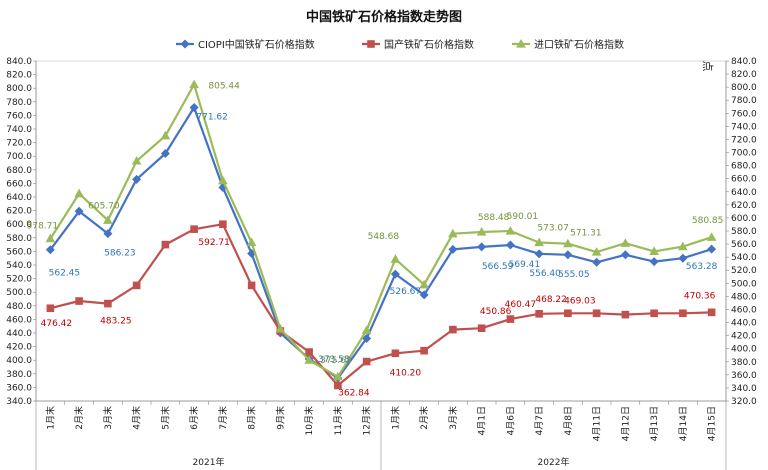  I want to click on data-label: 805.44, so click(224, 87).